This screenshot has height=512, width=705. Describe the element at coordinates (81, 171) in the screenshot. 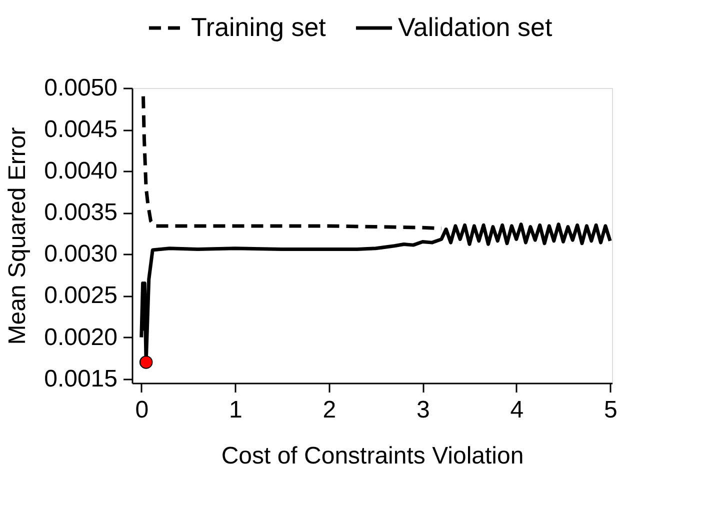

I see `y-tick-label: 0.0040` at that location.